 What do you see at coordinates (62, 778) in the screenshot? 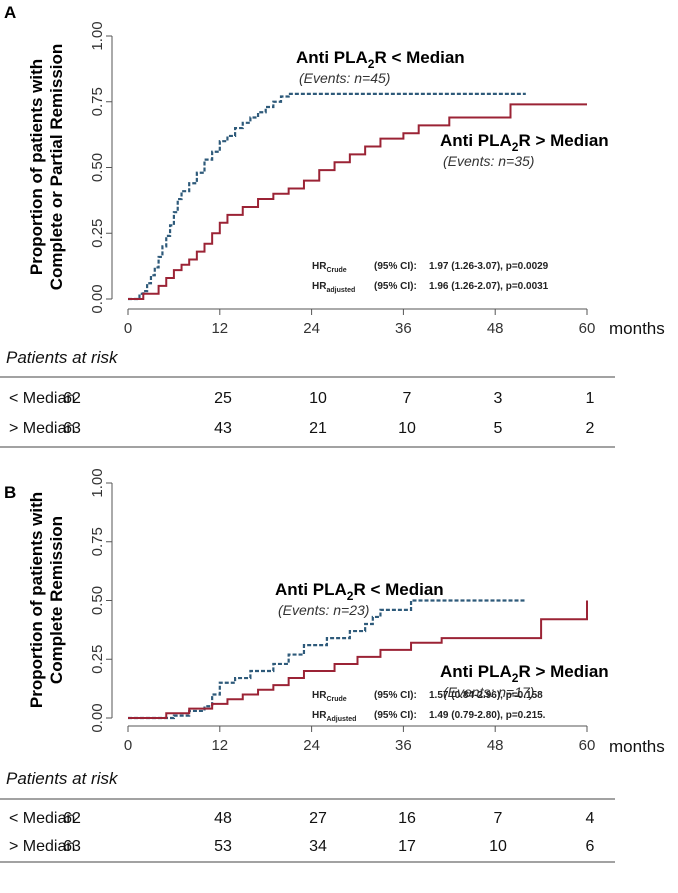
I see `risk-table-title: Patients at risk` at bounding box center [62, 778].